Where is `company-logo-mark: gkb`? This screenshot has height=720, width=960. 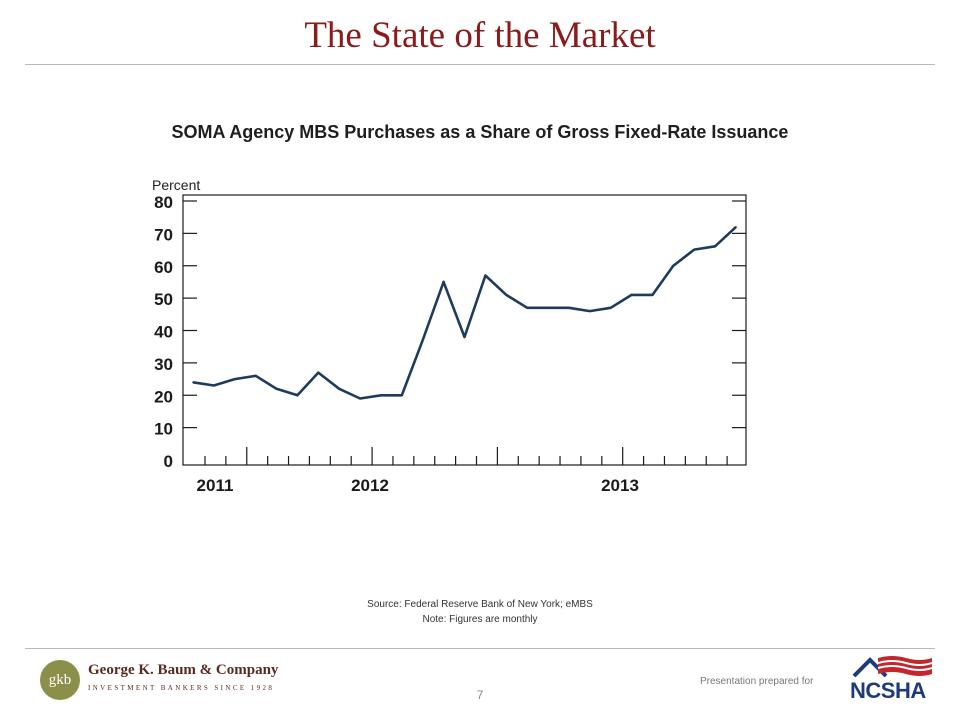
company-logo-mark: gkb is located at coordinates (60, 680).